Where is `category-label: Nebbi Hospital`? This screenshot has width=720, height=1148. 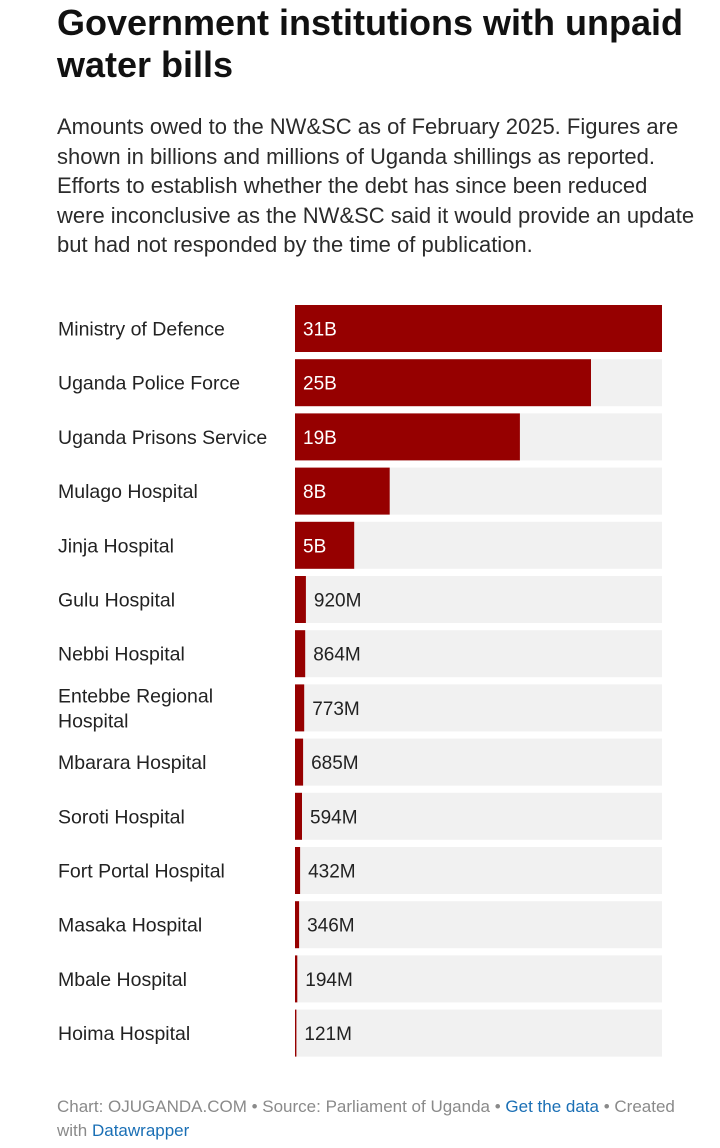 category-label: Nebbi Hospital is located at coordinates (121, 655).